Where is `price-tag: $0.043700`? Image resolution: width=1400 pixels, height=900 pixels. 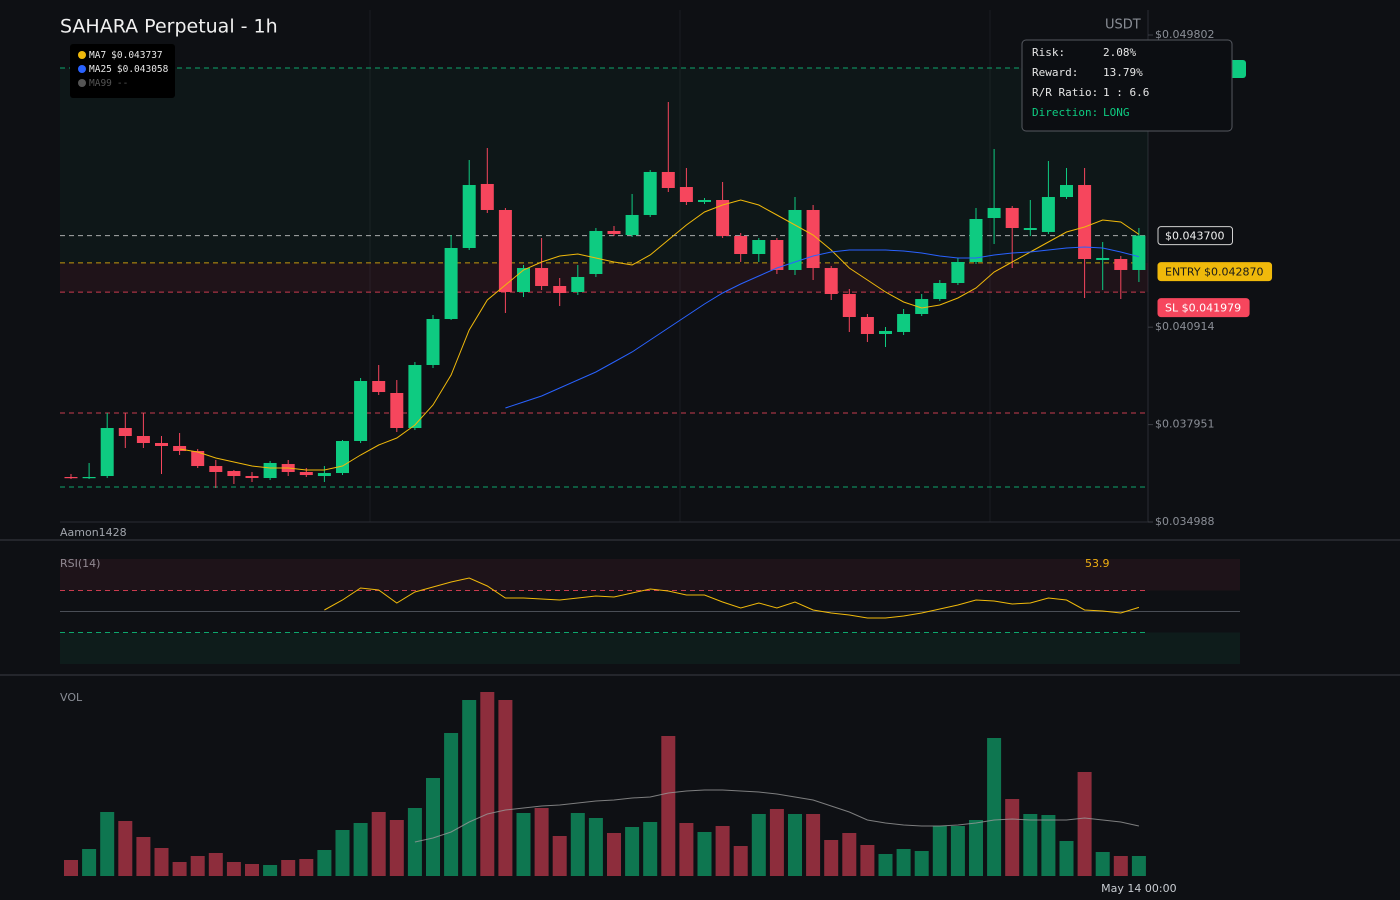
price-tag: $0.043700 is located at coordinates (1195, 236).